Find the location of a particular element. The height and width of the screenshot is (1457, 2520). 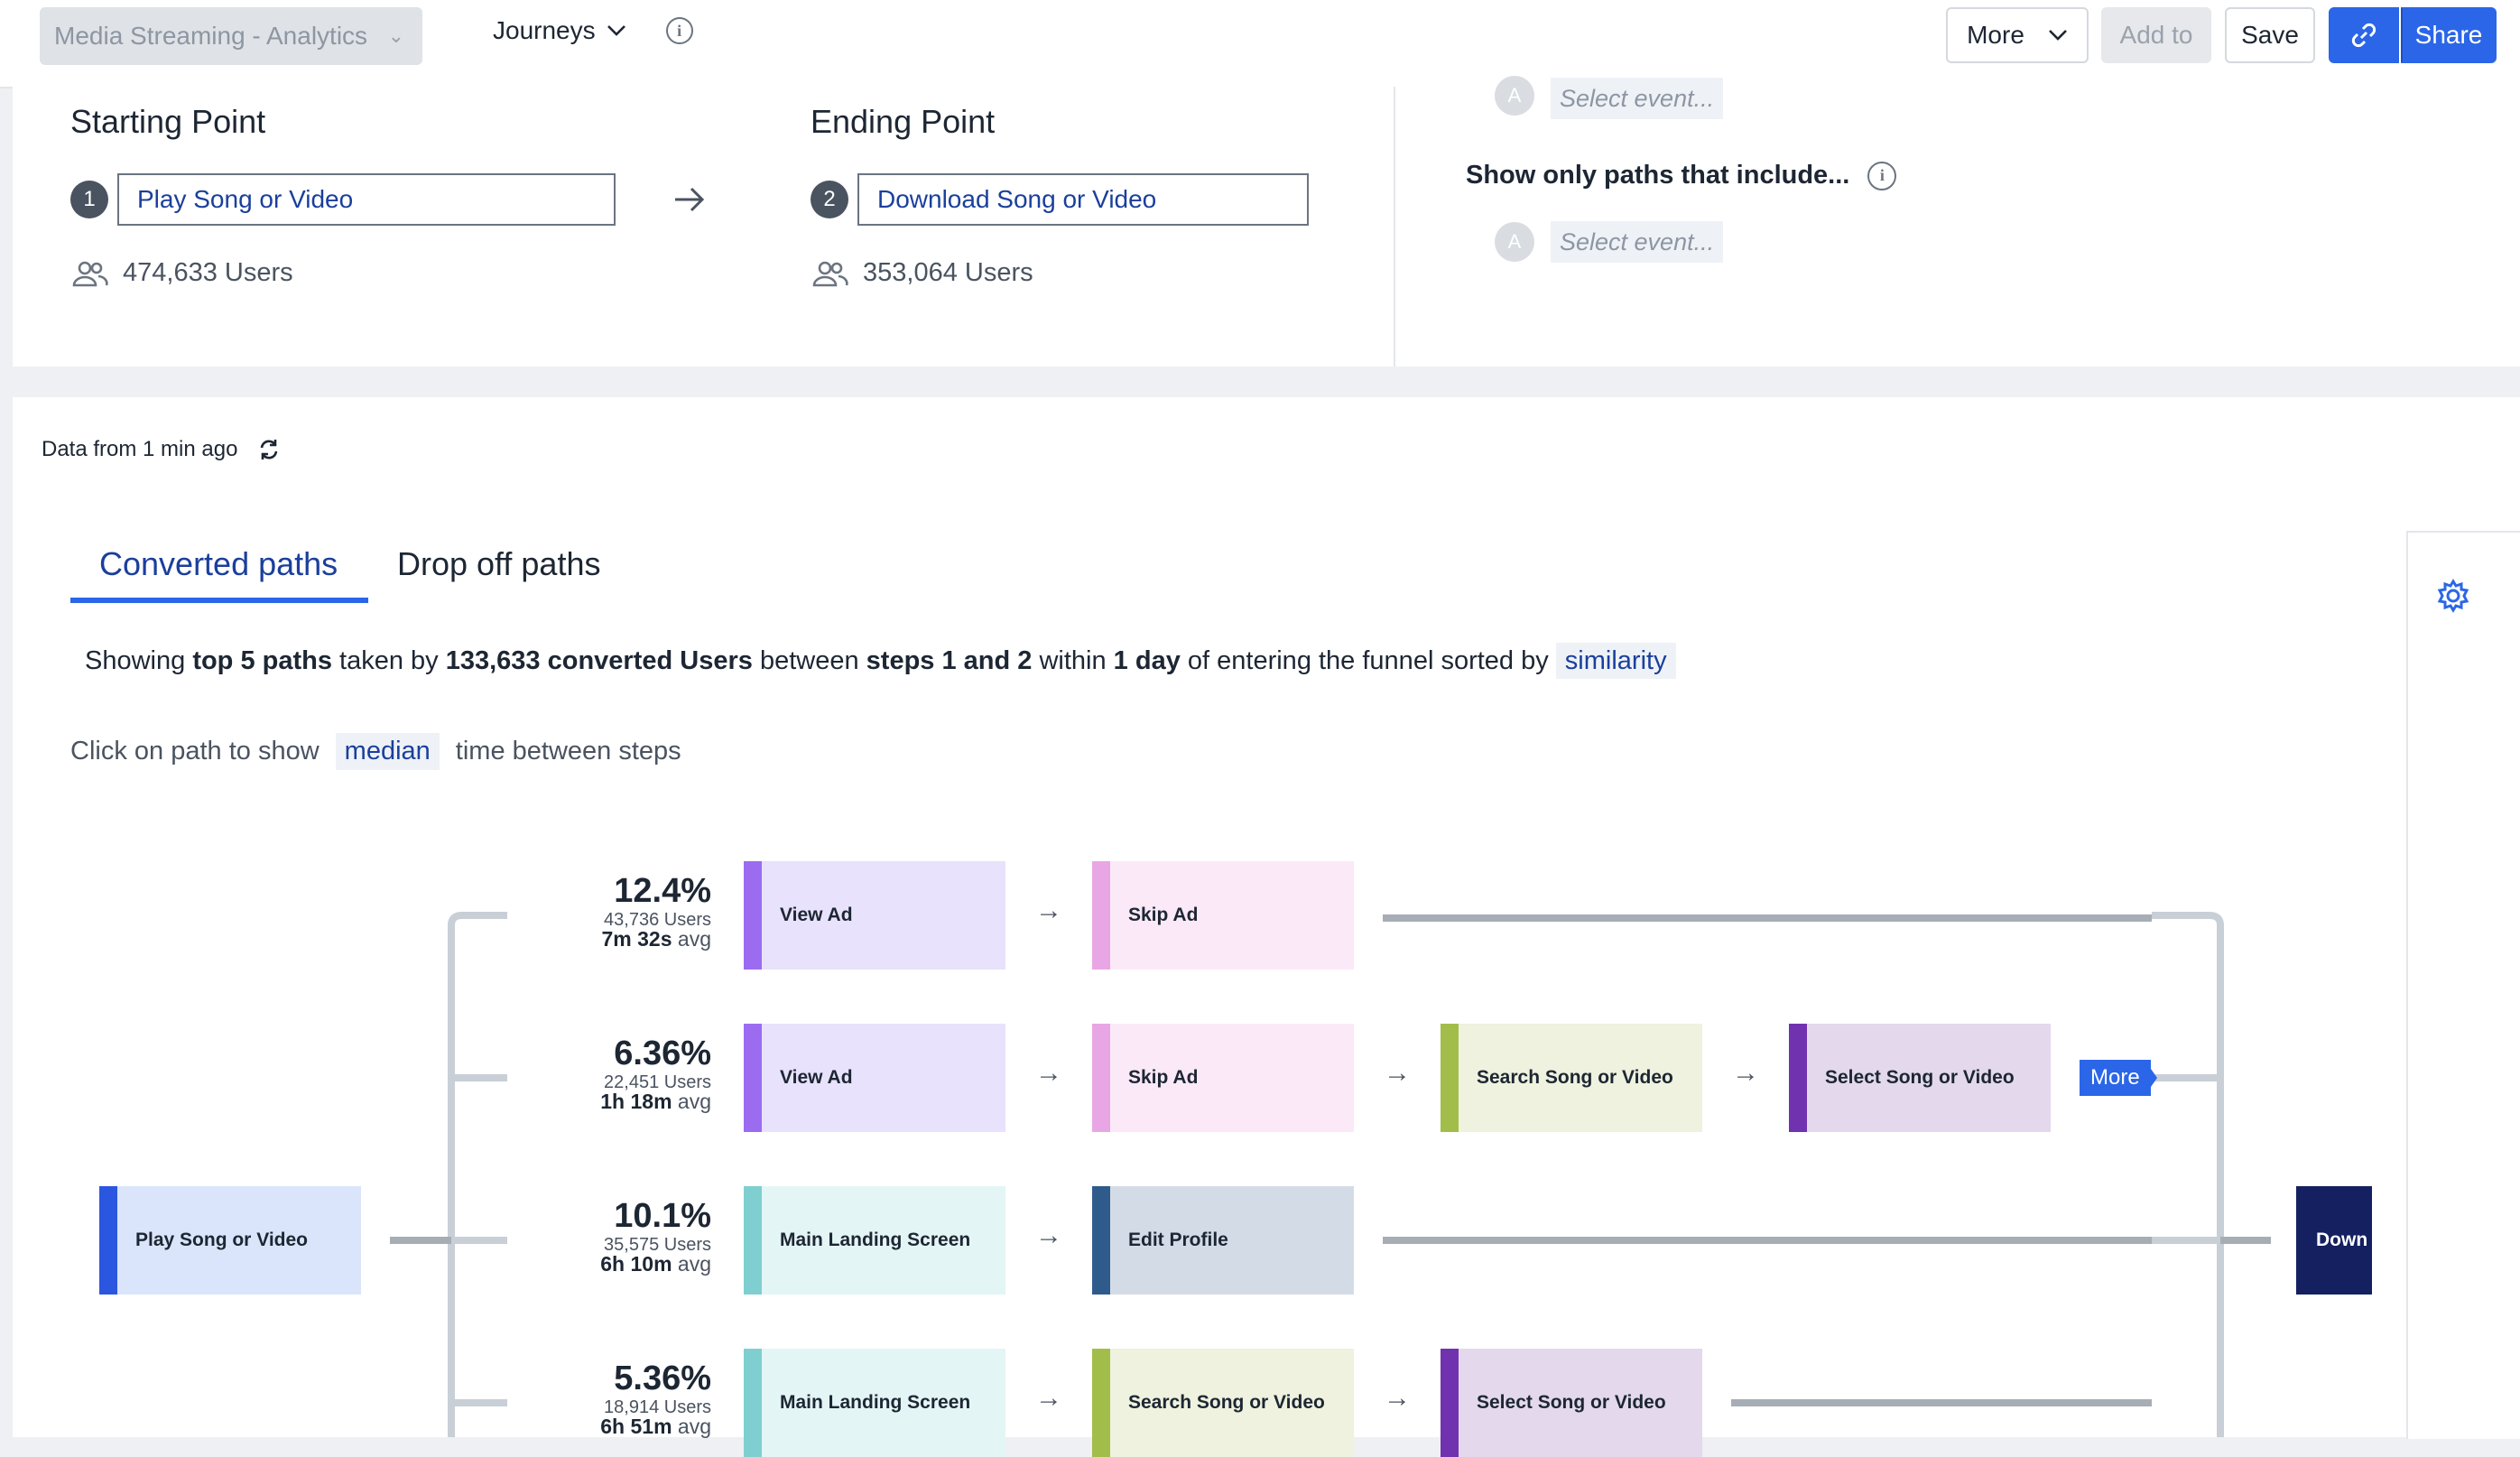

sort-by-selector: similarity is located at coordinates (1615, 661).